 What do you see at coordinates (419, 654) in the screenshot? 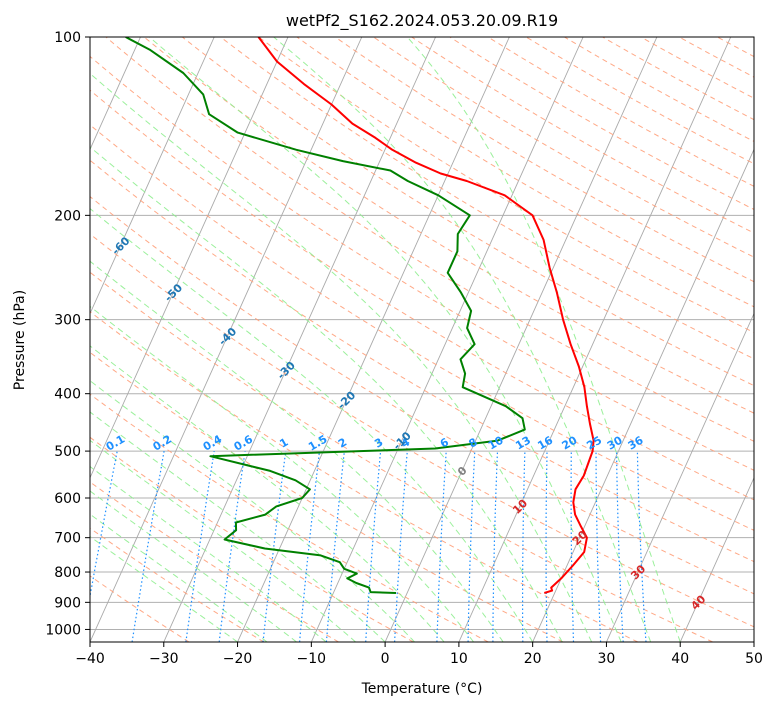
I see `x-axis: −40 −30 −20 −10 0 10 20 30 40 50` at bounding box center [419, 654].